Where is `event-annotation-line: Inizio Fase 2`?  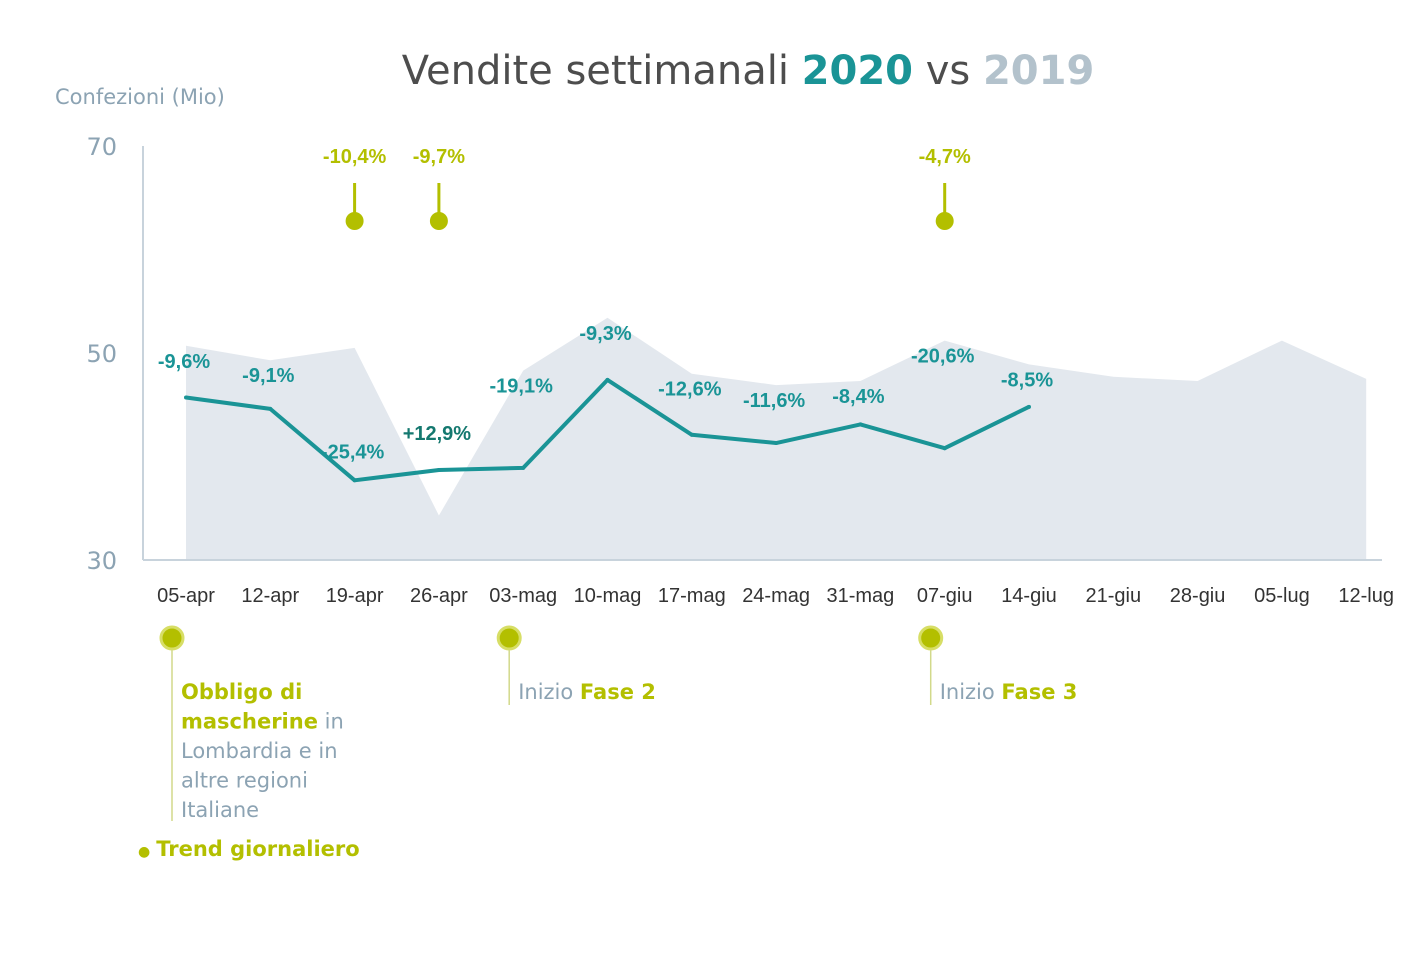
event-annotation-line: Inizio Fase 2 is located at coordinates (587, 692).